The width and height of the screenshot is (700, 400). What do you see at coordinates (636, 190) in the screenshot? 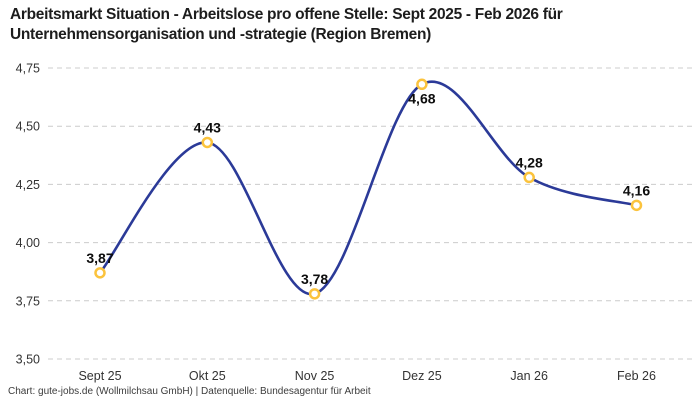
I see `data-point-value-label: 4,16` at bounding box center [636, 190].